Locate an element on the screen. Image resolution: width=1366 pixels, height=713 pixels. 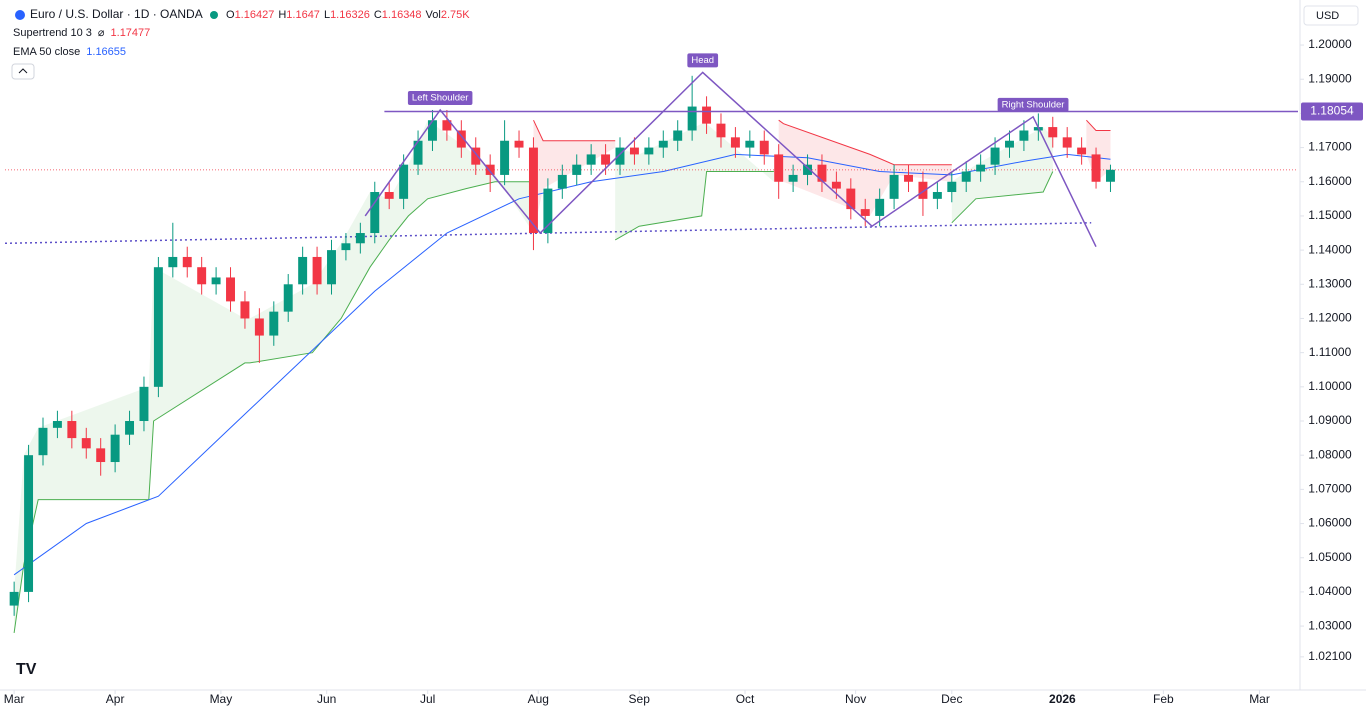
y-tick-label: 1.06000 is located at coordinates (1330, 523).